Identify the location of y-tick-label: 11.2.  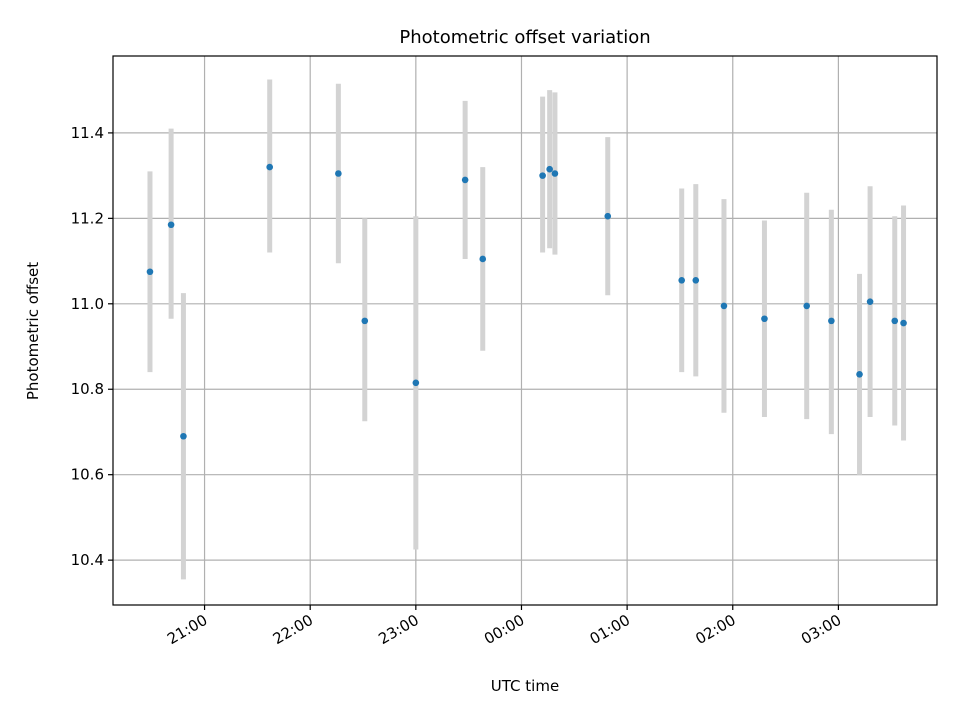
(87, 218).